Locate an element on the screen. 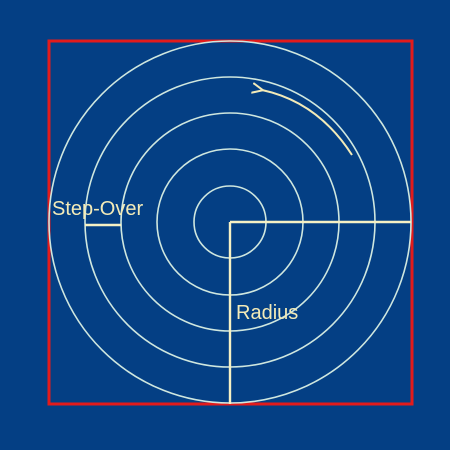  rotation-direction-arrow is located at coordinates (307, 123).